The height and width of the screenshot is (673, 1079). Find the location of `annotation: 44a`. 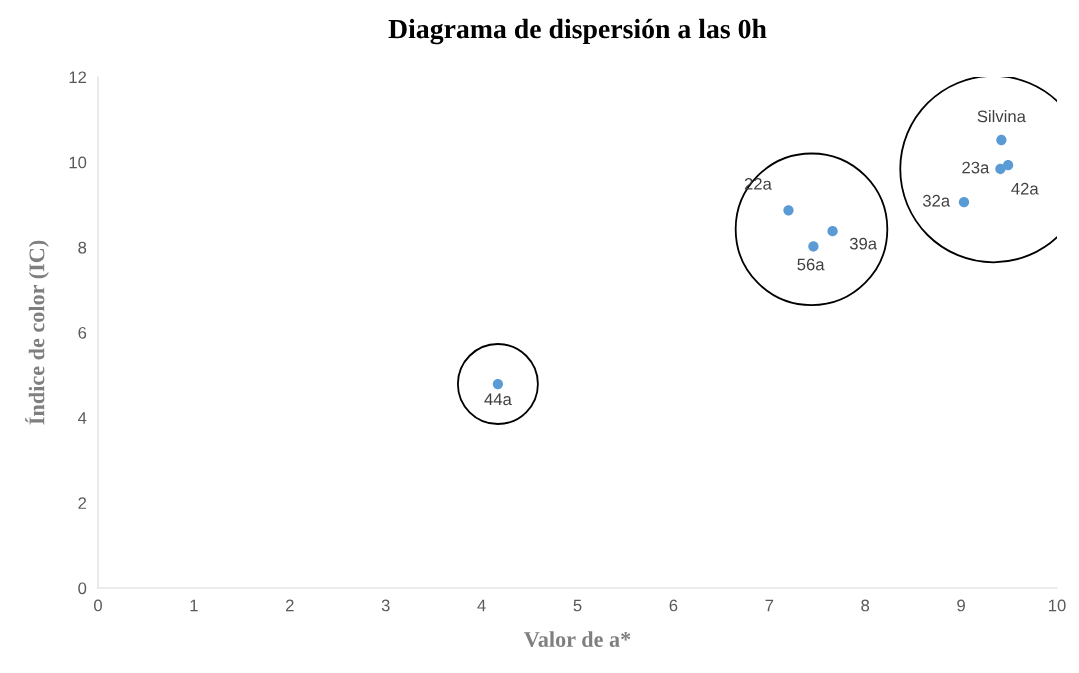

annotation: 44a is located at coordinates (498, 399).